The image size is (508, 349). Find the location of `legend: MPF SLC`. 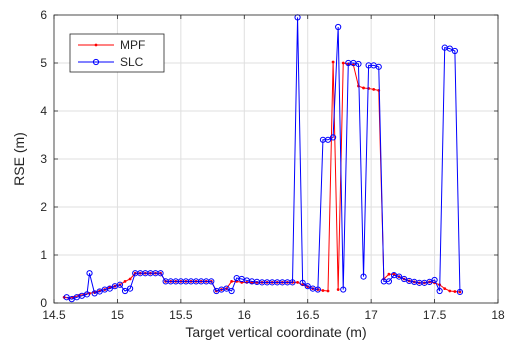

legend: MPF SLC is located at coordinates (117, 53).